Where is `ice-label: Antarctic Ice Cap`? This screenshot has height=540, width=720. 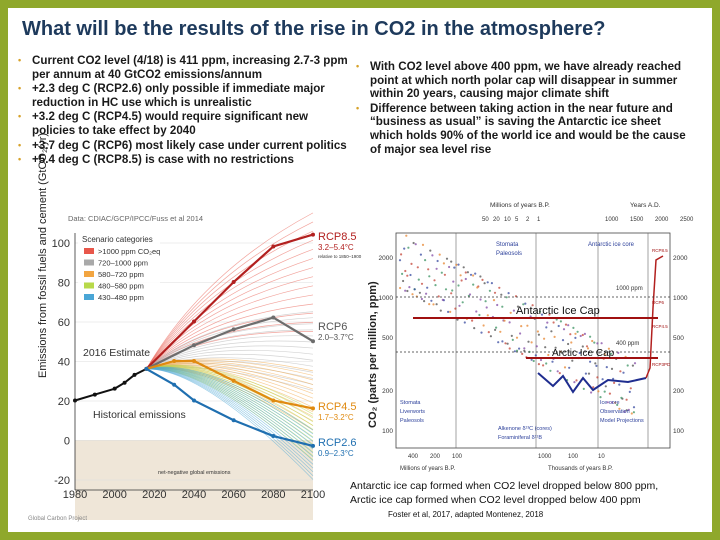
ice-label: Antarctic Ice Cap is located at coordinates (558, 311).